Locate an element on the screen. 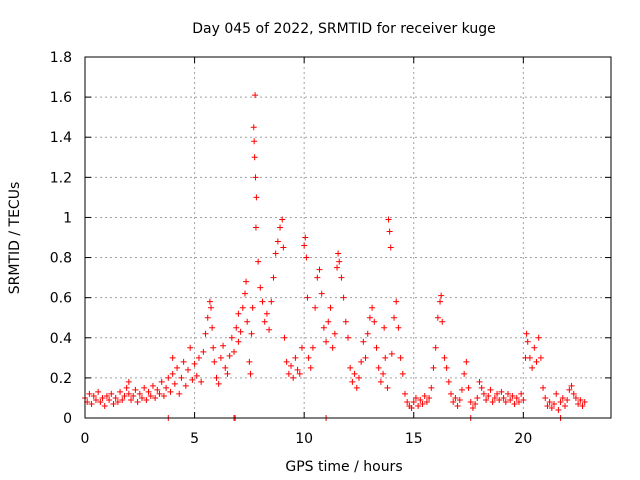 This screenshot has width=640, height=480. y-tick-label: 0.6 is located at coordinates (61, 299).